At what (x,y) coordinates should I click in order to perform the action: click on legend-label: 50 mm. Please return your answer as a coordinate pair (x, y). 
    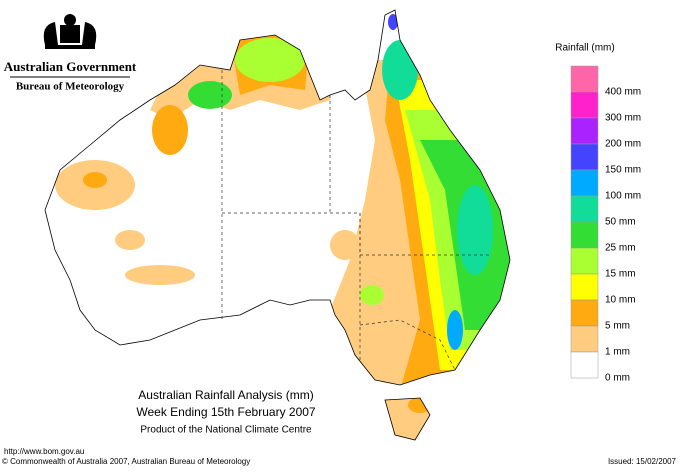
    Looking at the image, I should click on (620, 222).